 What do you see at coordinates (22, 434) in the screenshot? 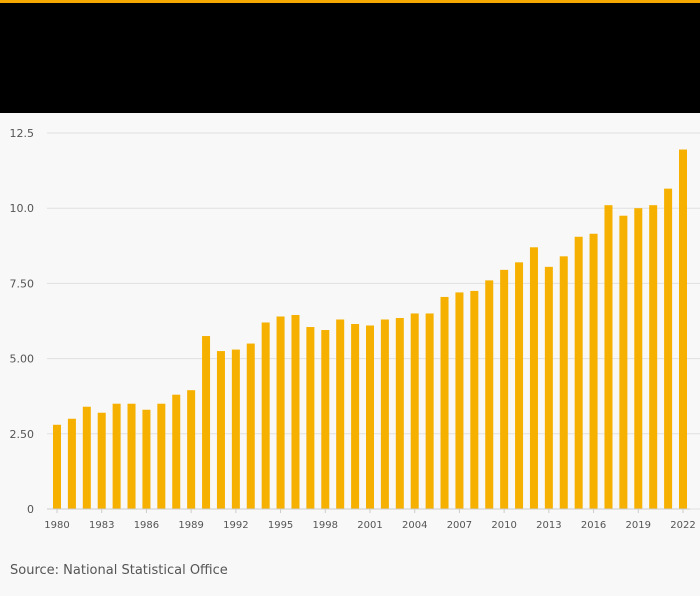
I see `y-tick-label: 2.50` at bounding box center [22, 434].